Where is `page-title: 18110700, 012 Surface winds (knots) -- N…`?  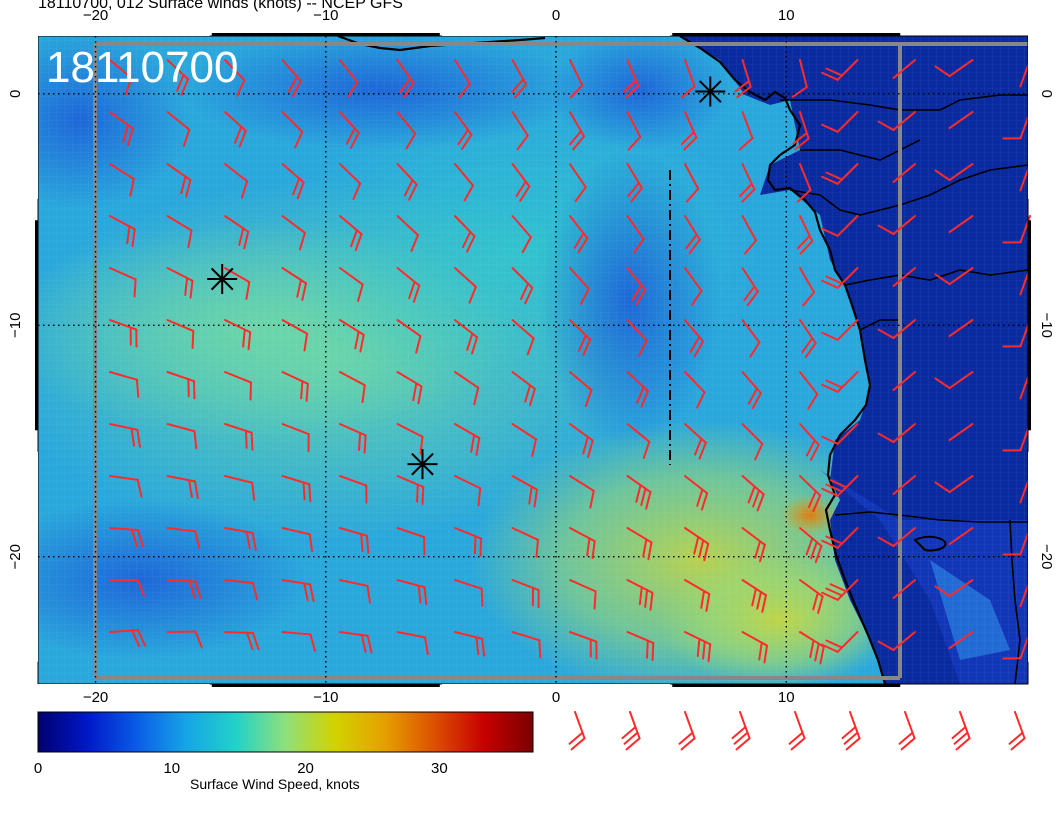 page-title: 18110700, 012 Surface winds (knots) -- N… is located at coordinates (220, 6).